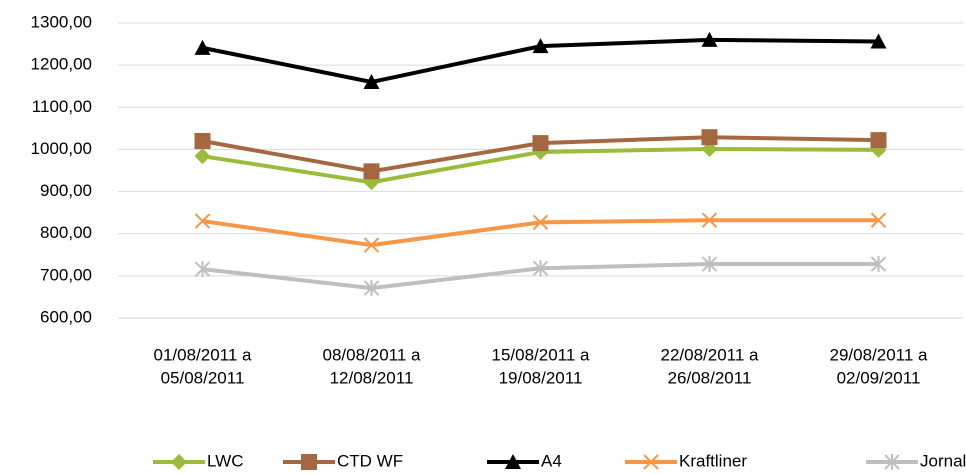 The width and height of the screenshot is (966, 474). What do you see at coordinates (61, 148) in the screenshot?
I see `y-tick-label: 1000,00` at bounding box center [61, 148].